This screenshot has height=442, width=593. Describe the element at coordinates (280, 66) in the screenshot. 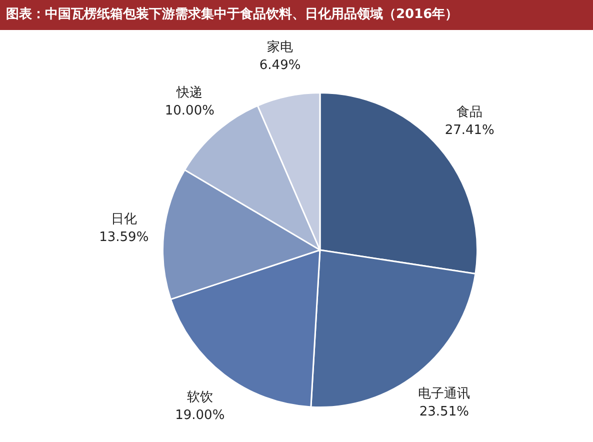

I see `data-label: 6.49%` at that location.